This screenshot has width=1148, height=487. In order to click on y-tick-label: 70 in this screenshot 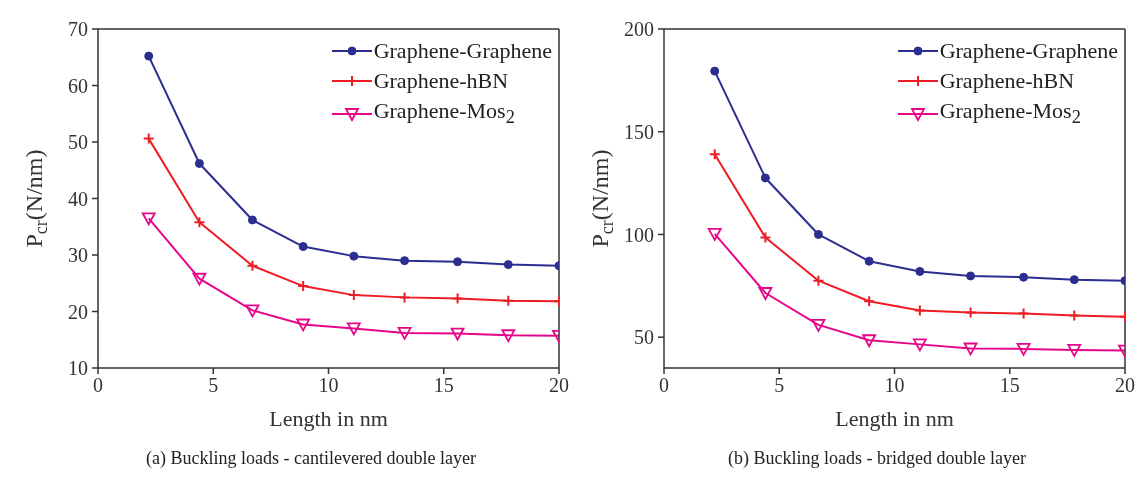, I will do `click(78, 29)`.